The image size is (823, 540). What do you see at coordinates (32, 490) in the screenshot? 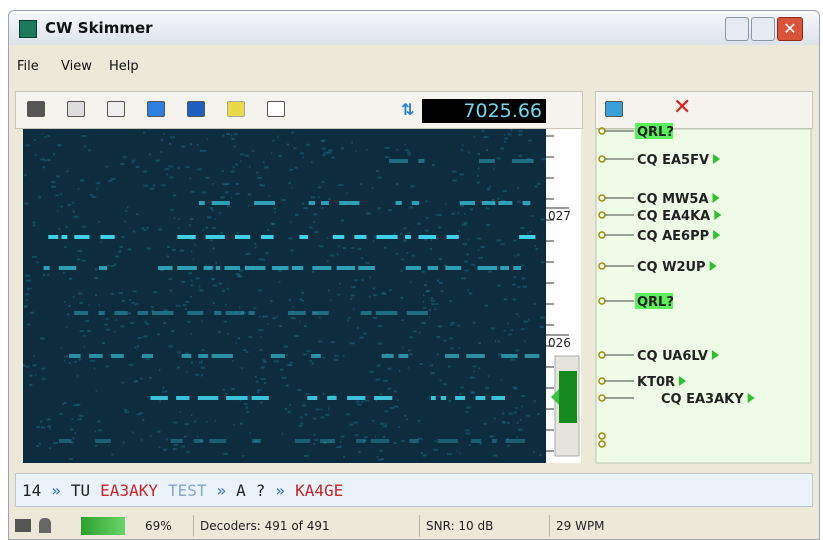
I see `decoded-word: 14` at bounding box center [32, 490].